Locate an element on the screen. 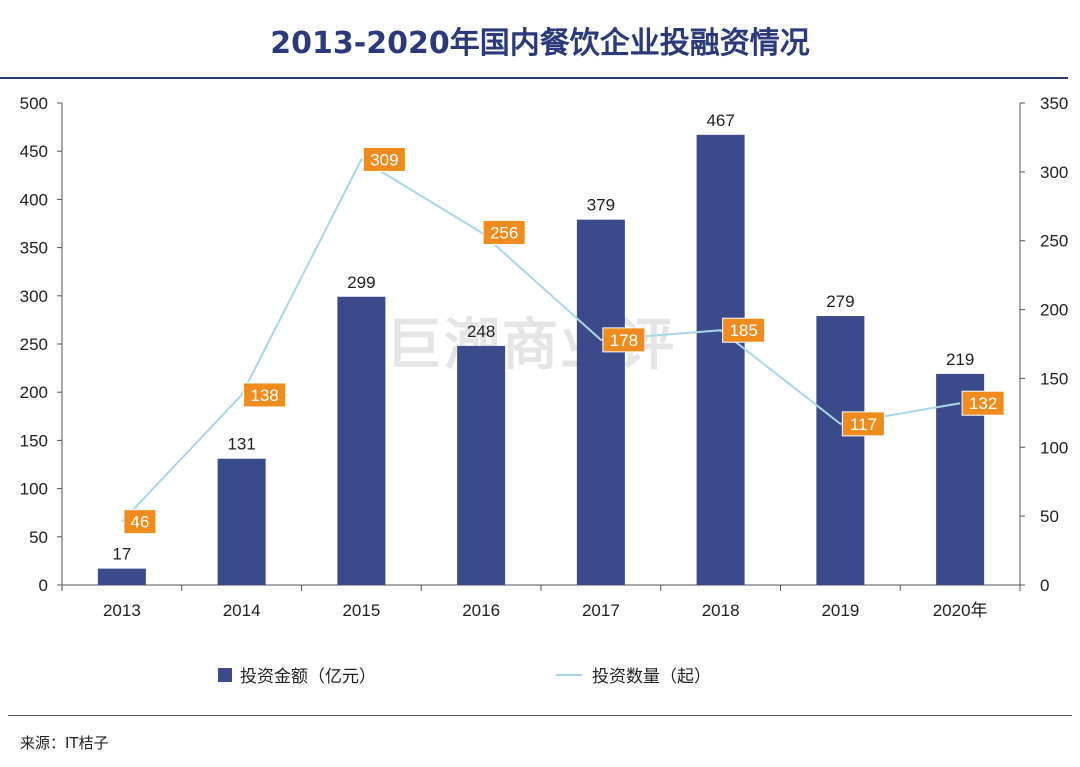  y-left-tick-label: 100 is located at coordinates (34, 489).